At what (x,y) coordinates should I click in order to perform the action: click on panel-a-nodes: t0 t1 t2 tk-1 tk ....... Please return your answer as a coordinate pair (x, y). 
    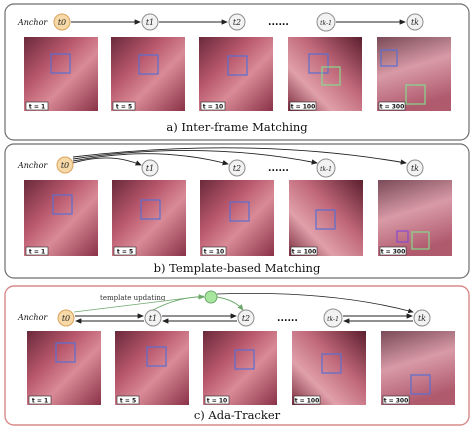
    Looking at the image, I should click on (238, 22).